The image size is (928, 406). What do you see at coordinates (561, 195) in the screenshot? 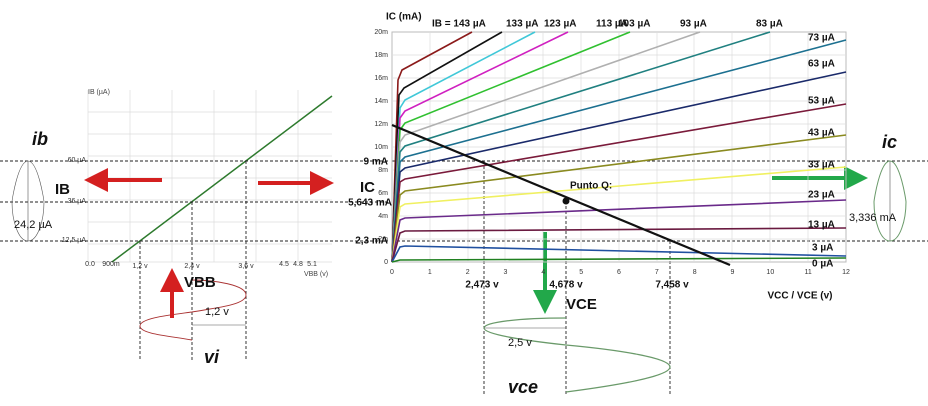
I see `load-line` at bounding box center [561, 195].